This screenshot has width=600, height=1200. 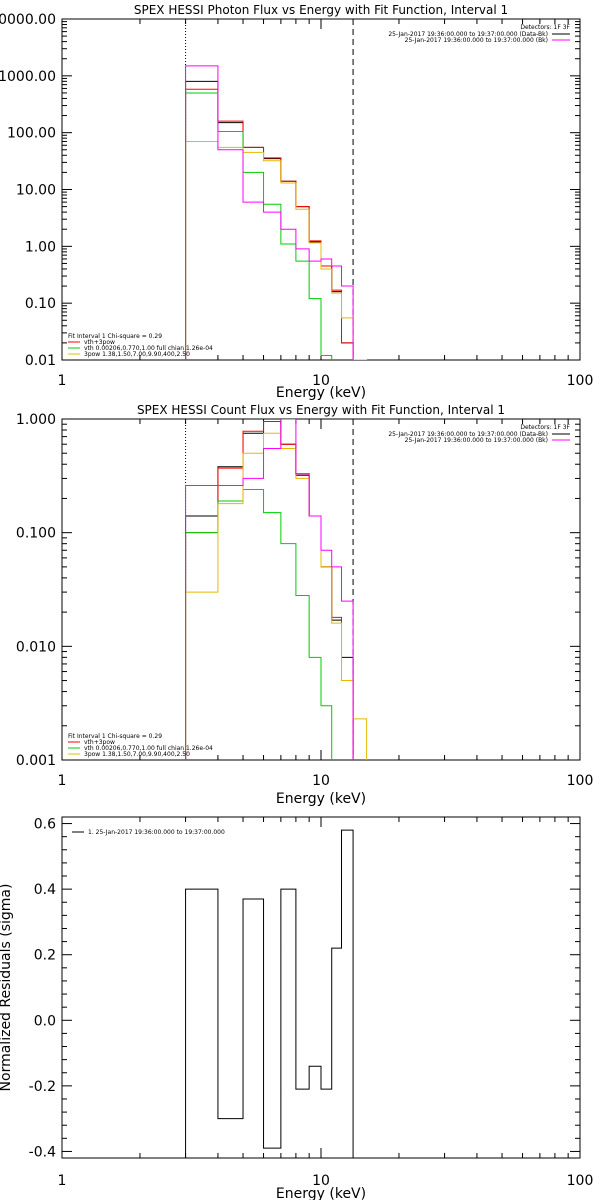 I want to click on series-line-vth-3pow, so click(x=269, y=224).